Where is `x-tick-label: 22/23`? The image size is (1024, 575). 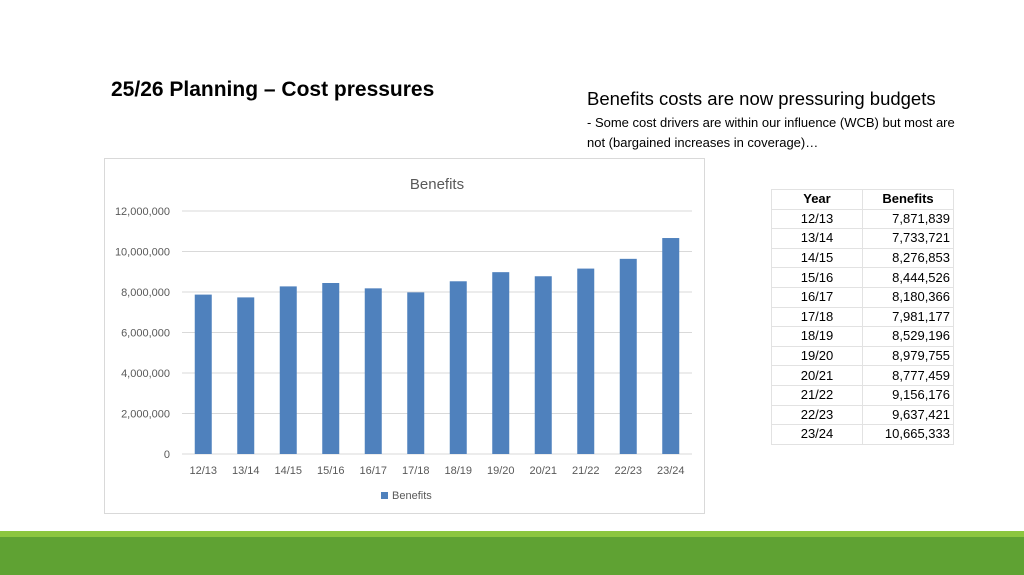
x-tick-label: 22/23 is located at coordinates (628, 471).